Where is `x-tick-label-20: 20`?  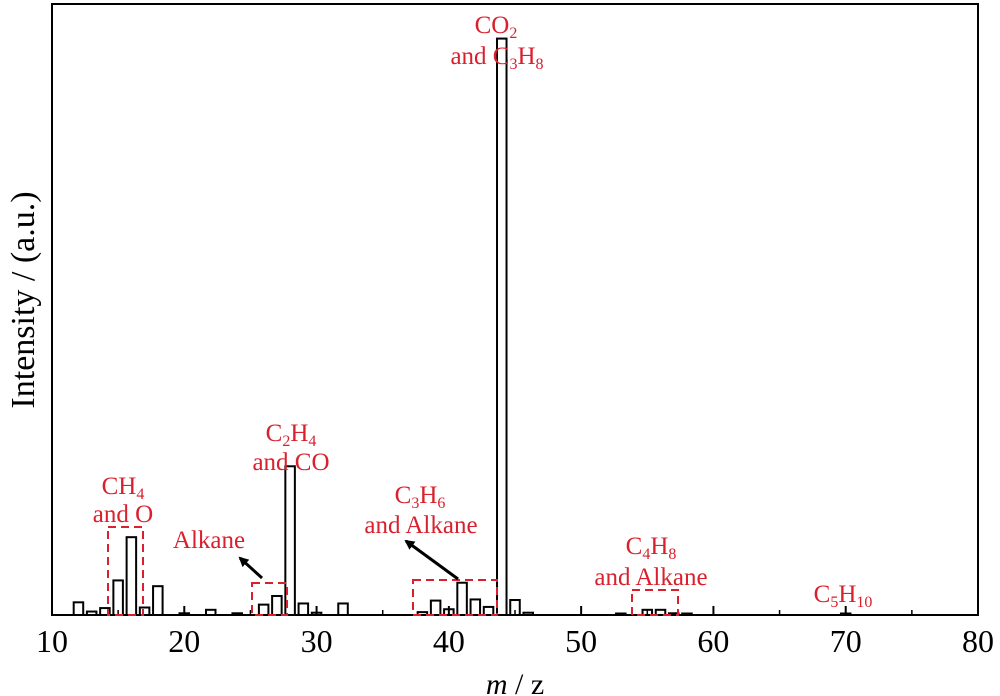
x-tick-label-20: 20 is located at coordinates (184, 641).